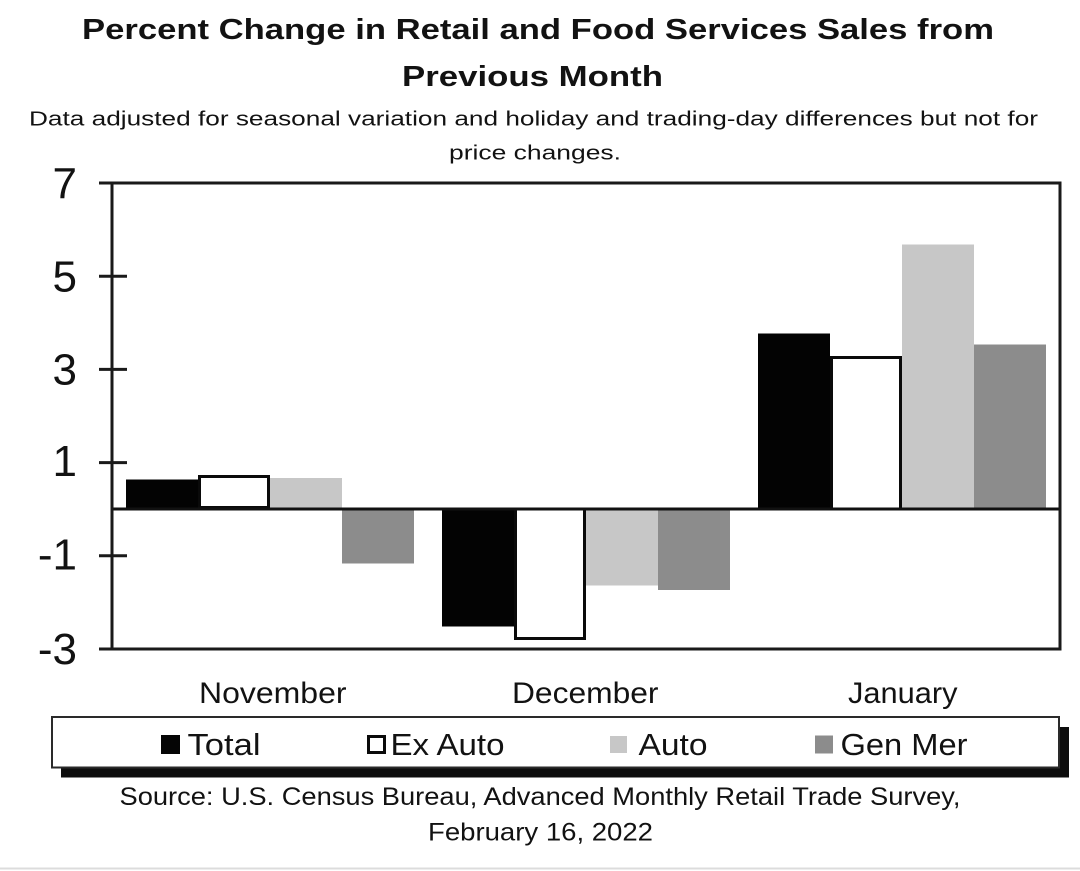  What do you see at coordinates (904, 744) in the screenshot?
I see `svg-text: Gen Mer` at bounding box center [904, 744].